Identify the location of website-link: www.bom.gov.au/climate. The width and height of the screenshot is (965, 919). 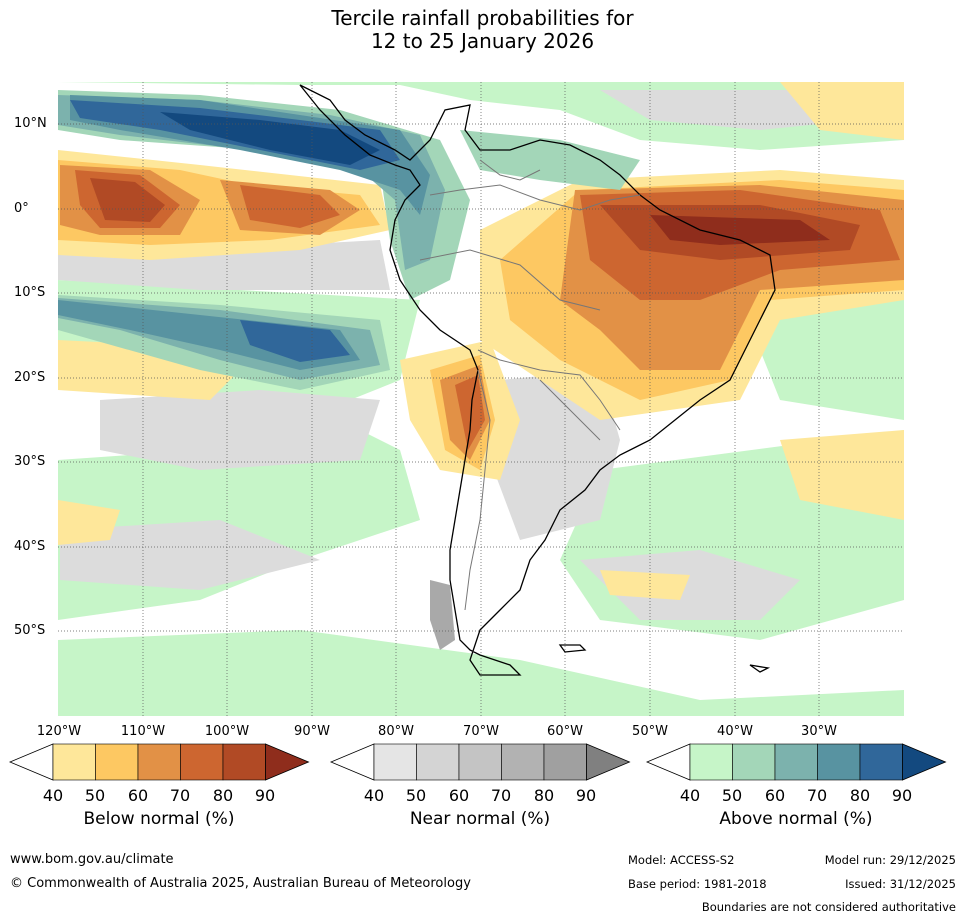
(92, 859).